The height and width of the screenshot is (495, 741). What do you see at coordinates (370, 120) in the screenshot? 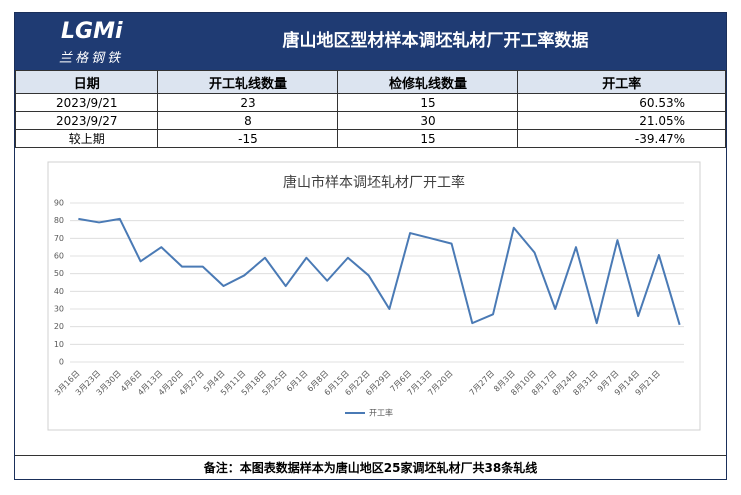
I see `table-row: 2023/9/27 8 30 21.05%` at bounding box center [370, 120].